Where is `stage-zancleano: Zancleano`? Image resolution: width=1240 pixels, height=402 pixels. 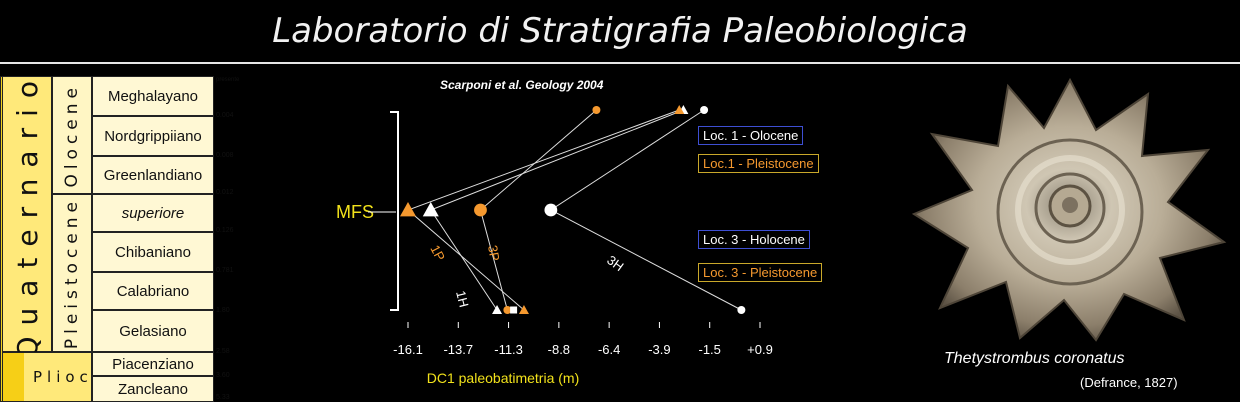 stage-zancleano: Zancleano is located at coordinates (153, 389).